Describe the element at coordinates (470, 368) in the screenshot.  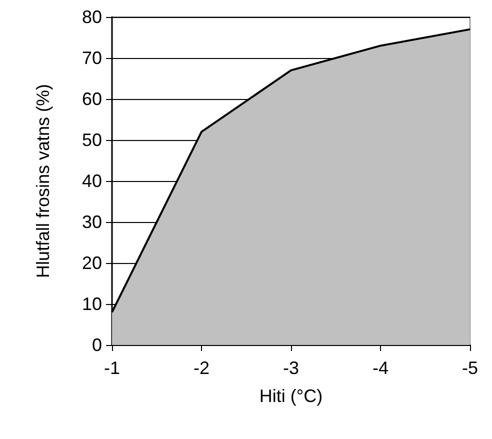
I see `x-tick-label: -5` at that location.